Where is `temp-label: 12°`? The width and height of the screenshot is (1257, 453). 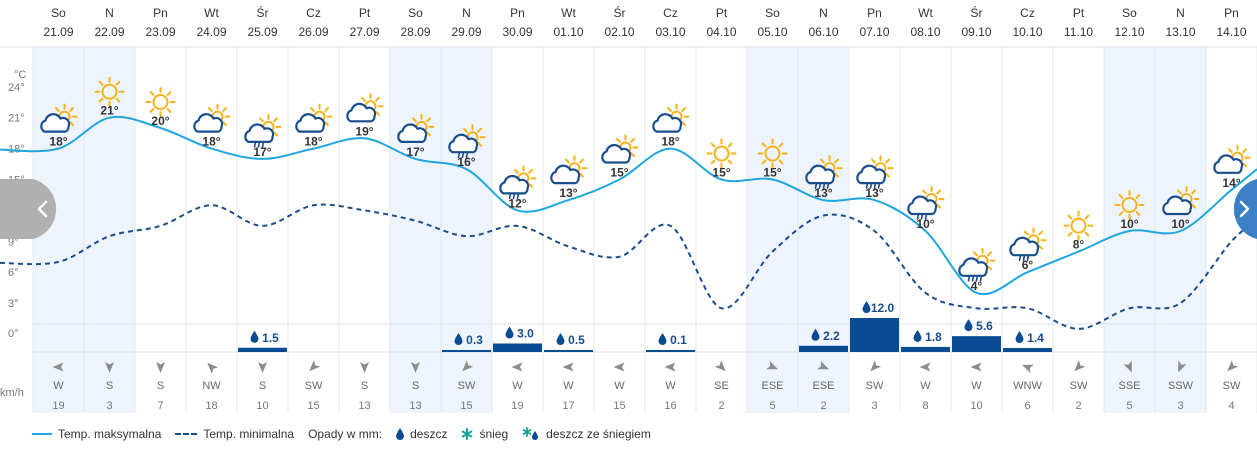 temp-label: 12° is located at coordinates (517, 203).